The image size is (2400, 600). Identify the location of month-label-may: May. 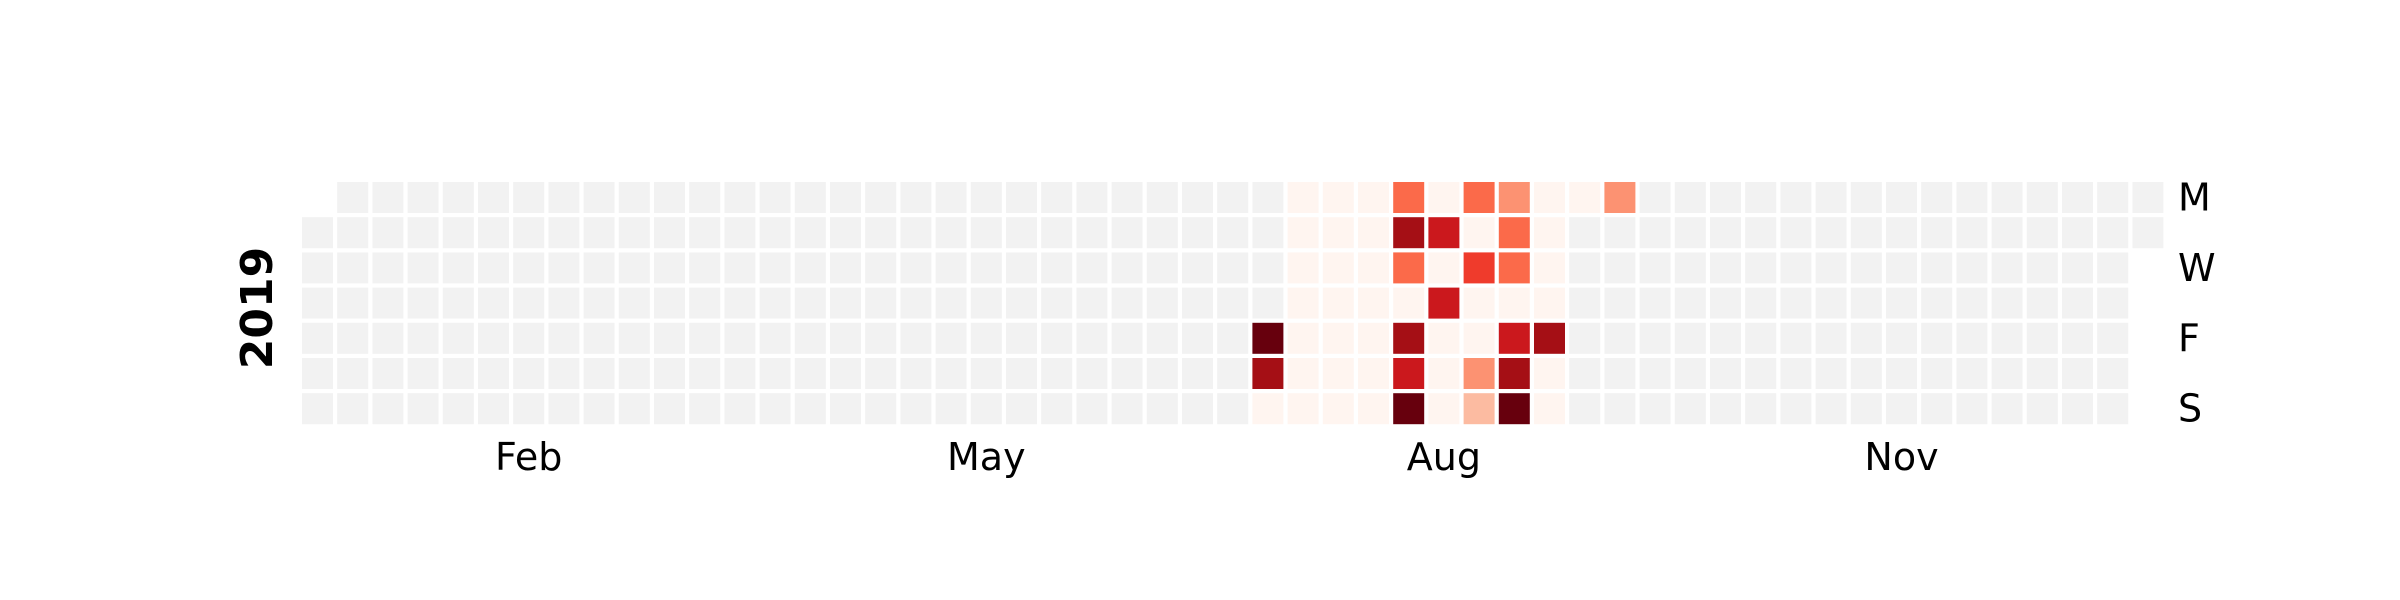
(986, 457).